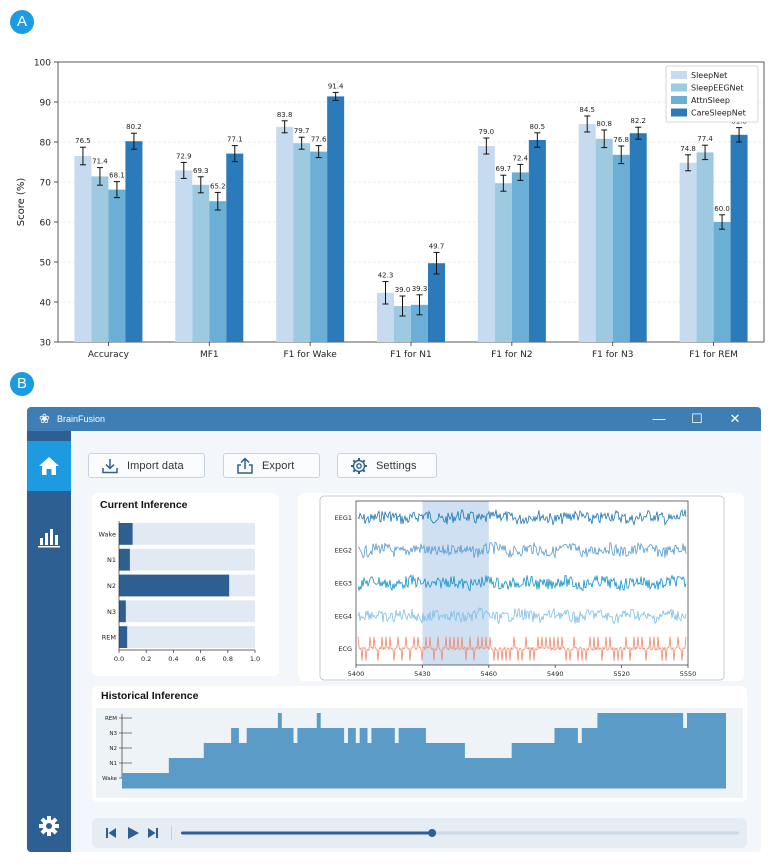 This screenshot has width=784, height=865. I want to click on playback-controls-graphic, so click(422, 833).